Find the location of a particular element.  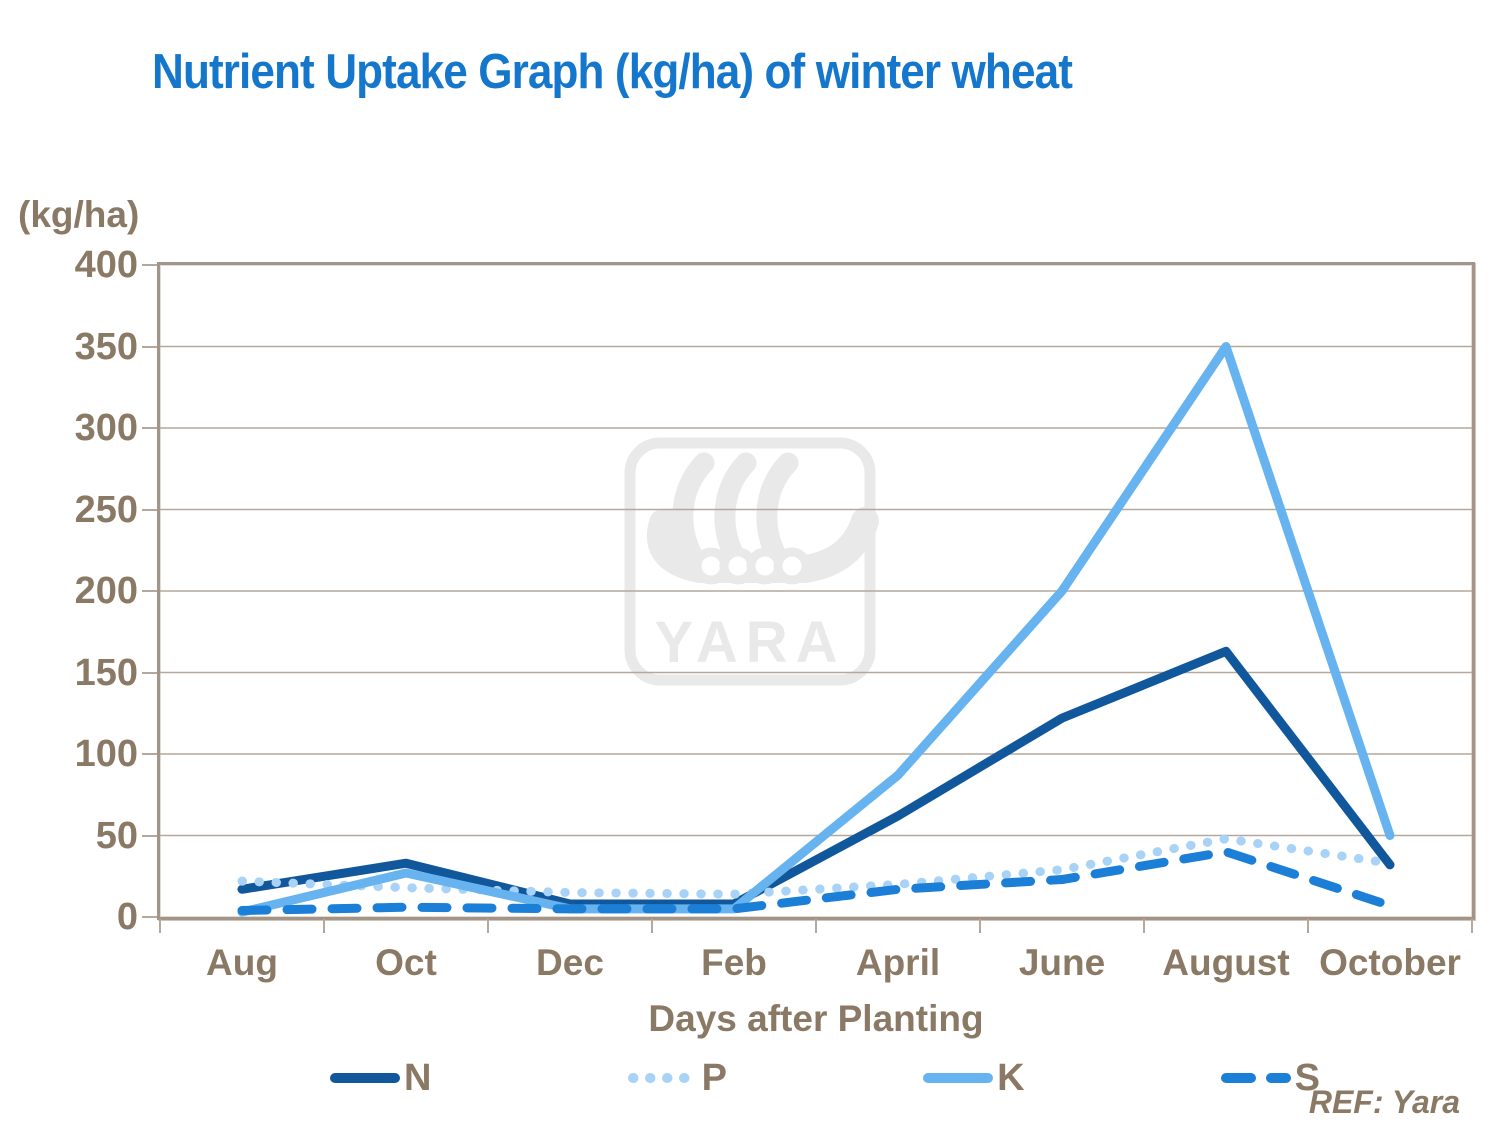

legend-item-s: S is located at coordinates (1270, 1078).